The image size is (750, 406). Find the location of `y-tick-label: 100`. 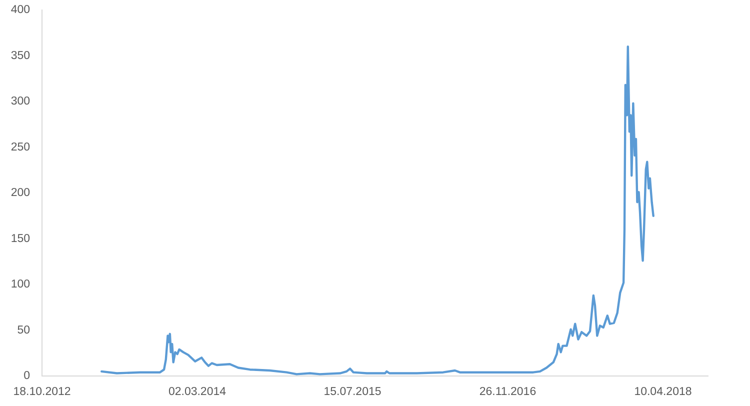

y-tick-label: 100 is located at coordinates (20, 284).